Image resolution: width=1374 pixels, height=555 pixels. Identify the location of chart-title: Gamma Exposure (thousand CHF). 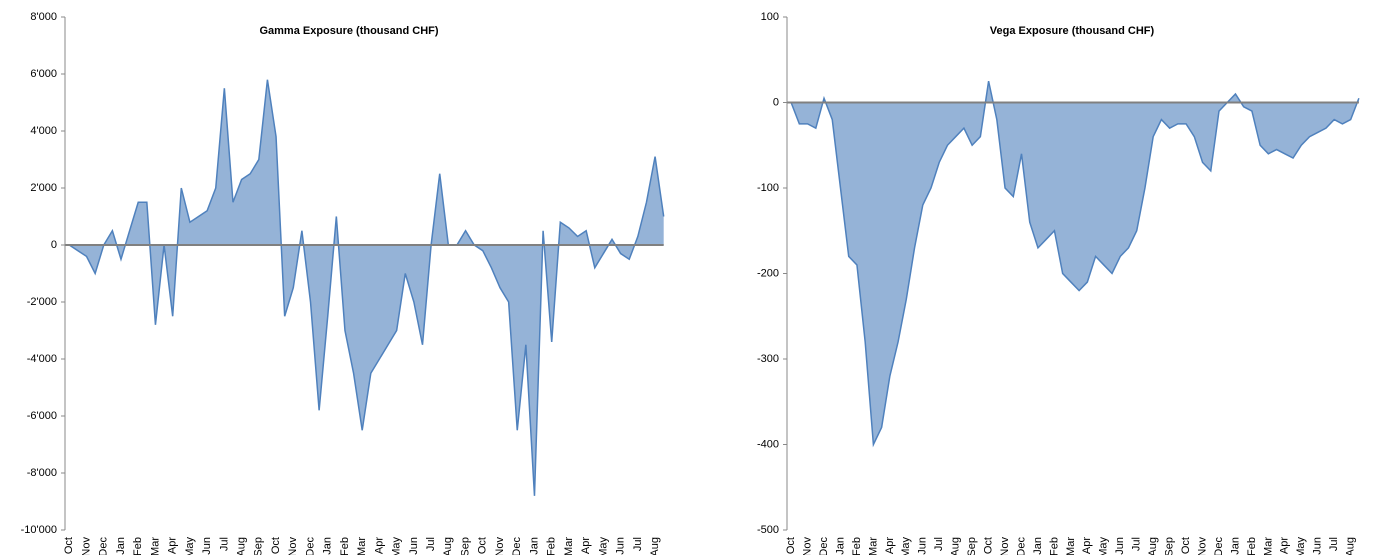
(348, 31).